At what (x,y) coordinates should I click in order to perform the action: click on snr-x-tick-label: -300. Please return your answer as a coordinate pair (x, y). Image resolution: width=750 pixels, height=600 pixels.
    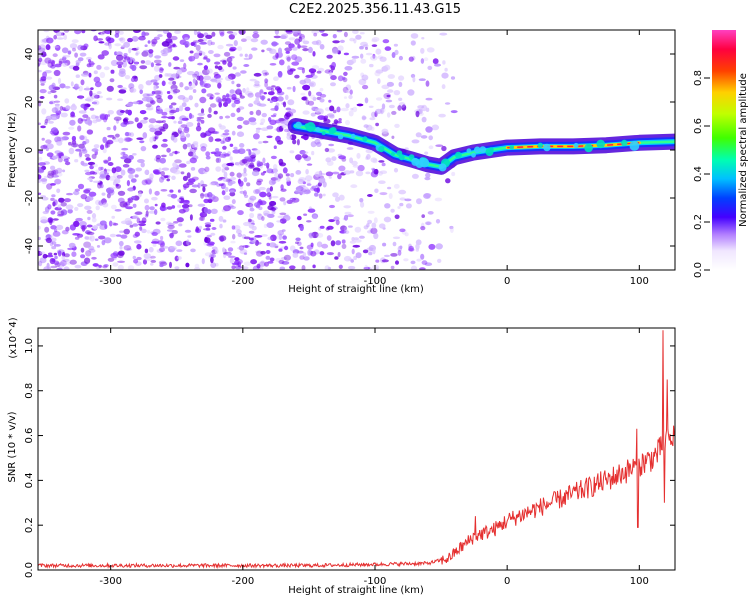
    Looking at the image, I should click on (110, 581).